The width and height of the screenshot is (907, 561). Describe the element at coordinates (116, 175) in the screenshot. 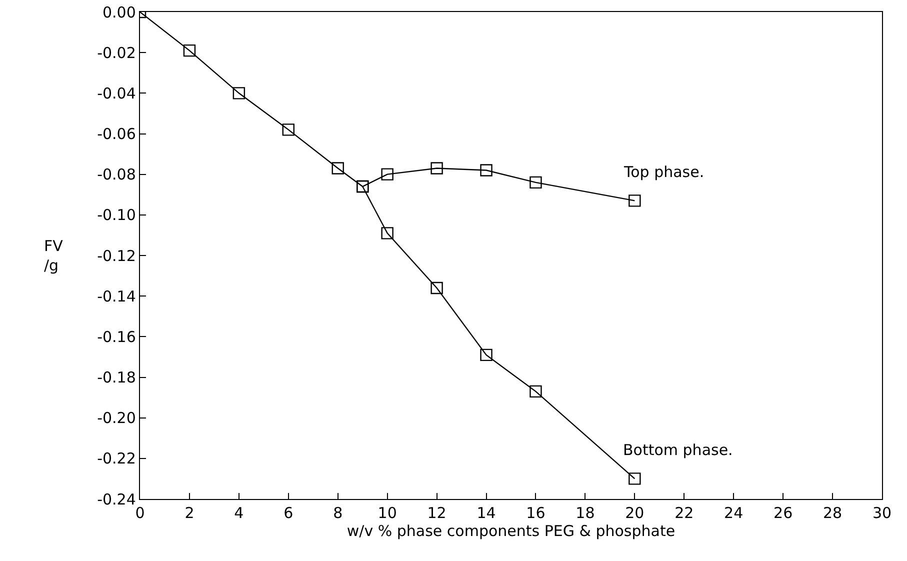

I see `y-tick-label: -0.08` at that location.